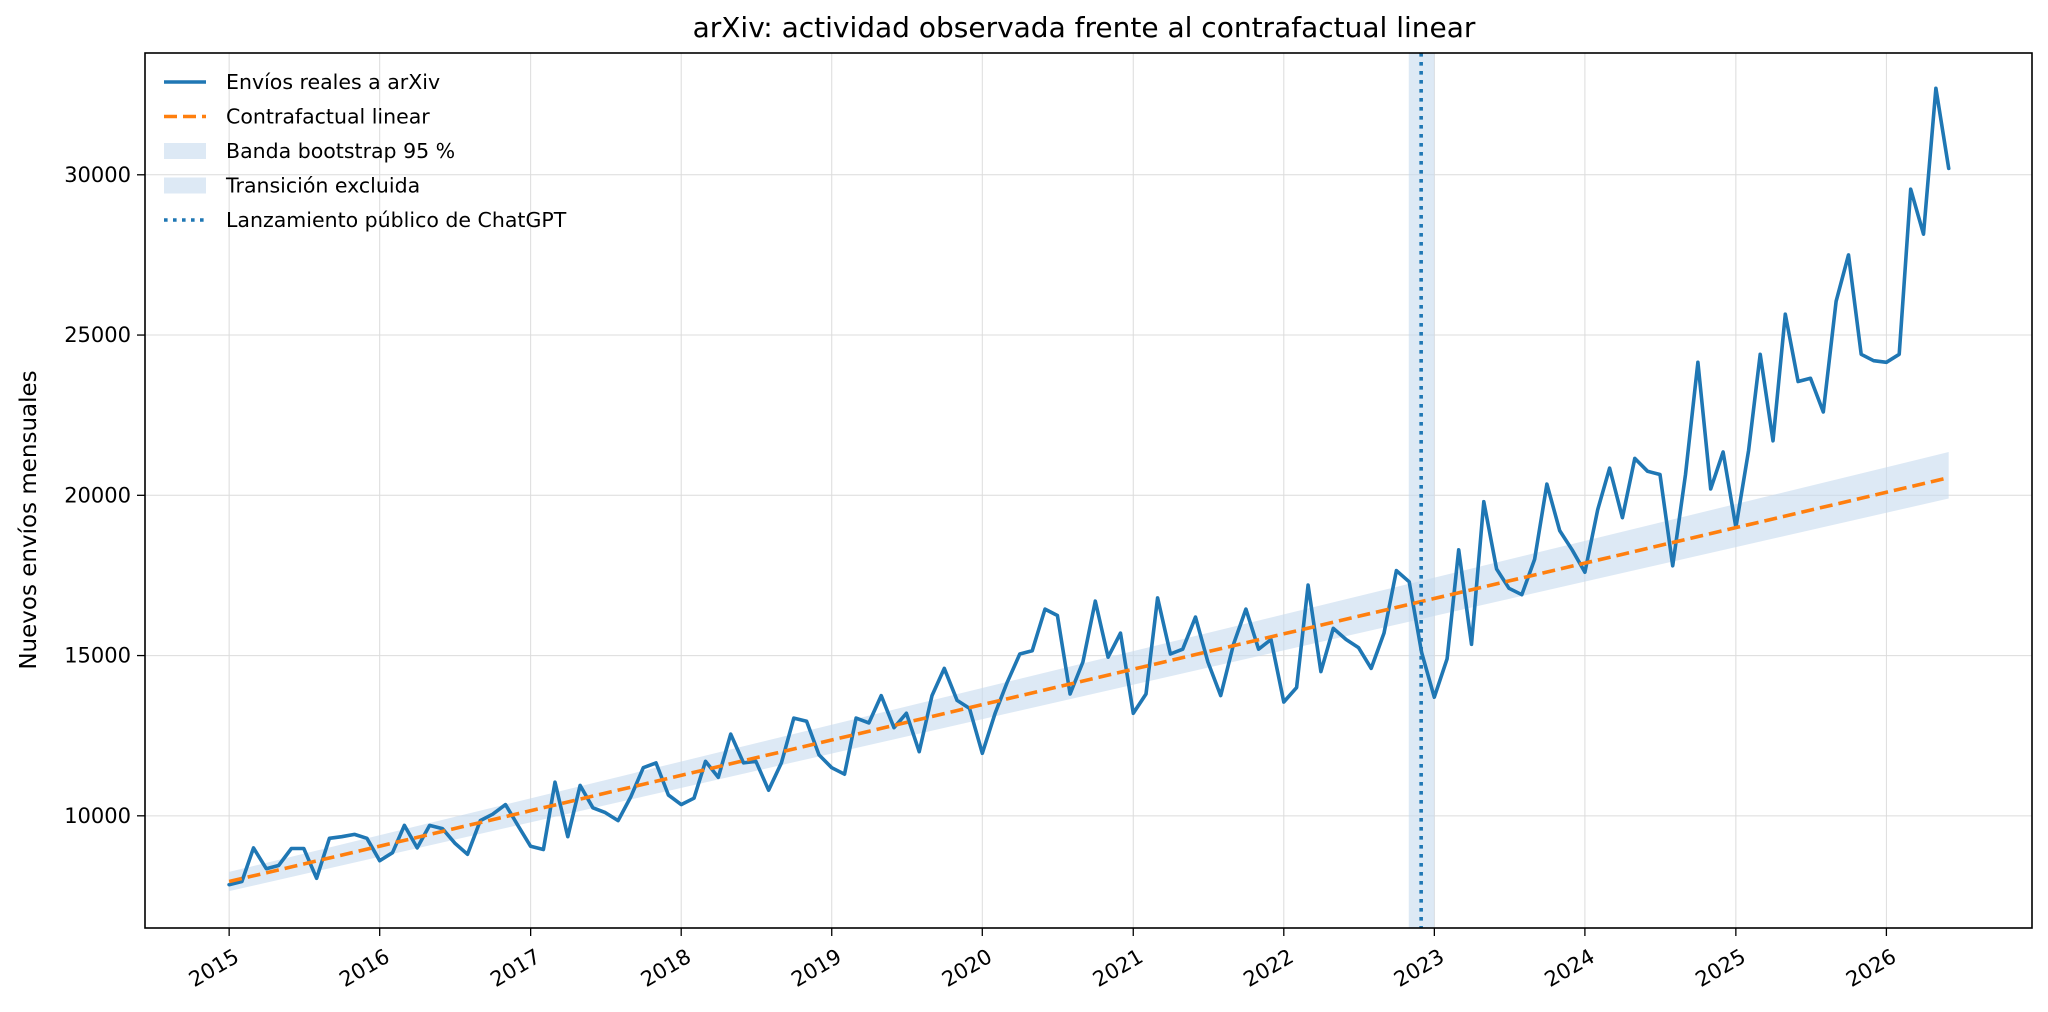  I want to click on y-tick-label: 20000, so click(97, 495).